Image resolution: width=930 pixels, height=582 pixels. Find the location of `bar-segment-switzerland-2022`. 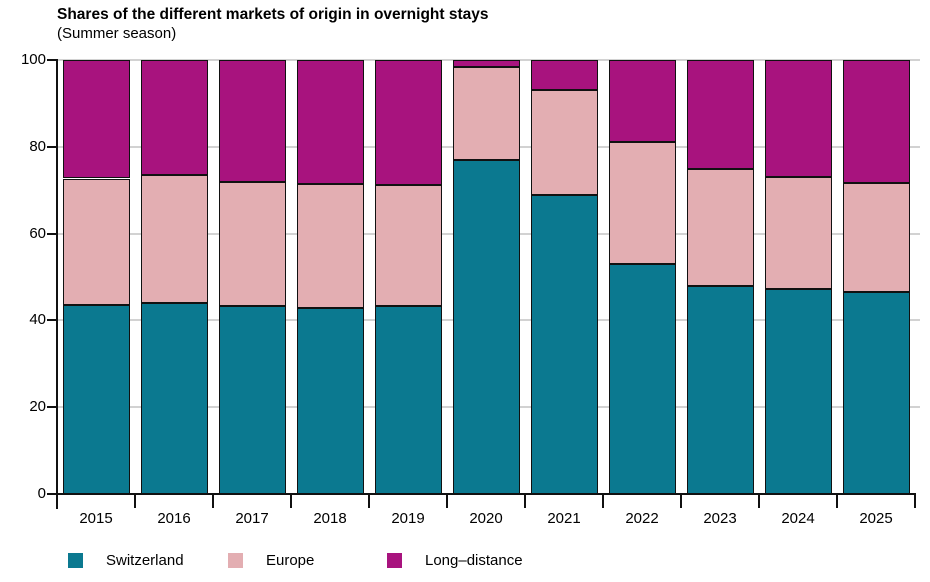

bar-segment-switzerland-2022 is located at coordinates (642, 378).